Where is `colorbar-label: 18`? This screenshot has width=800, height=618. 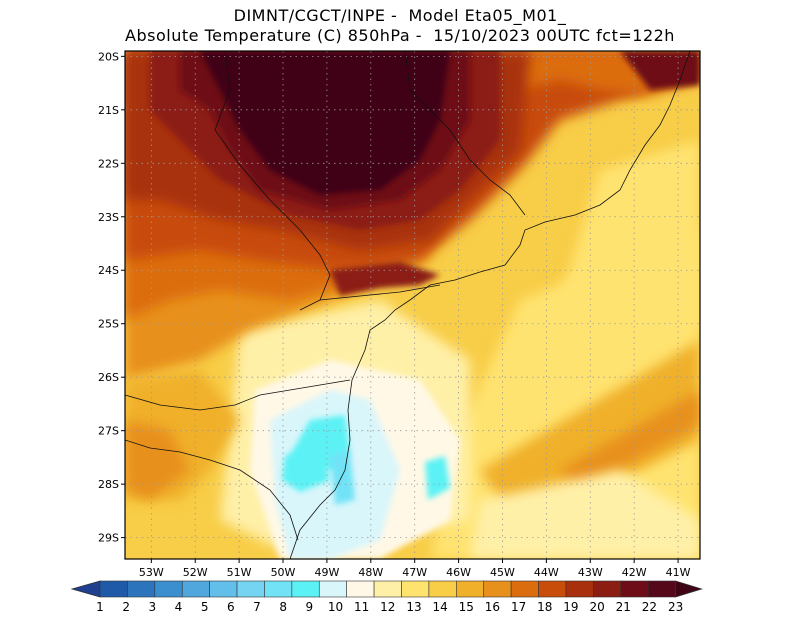
colorbar-label: 18 is located at coordinates (544, 607).